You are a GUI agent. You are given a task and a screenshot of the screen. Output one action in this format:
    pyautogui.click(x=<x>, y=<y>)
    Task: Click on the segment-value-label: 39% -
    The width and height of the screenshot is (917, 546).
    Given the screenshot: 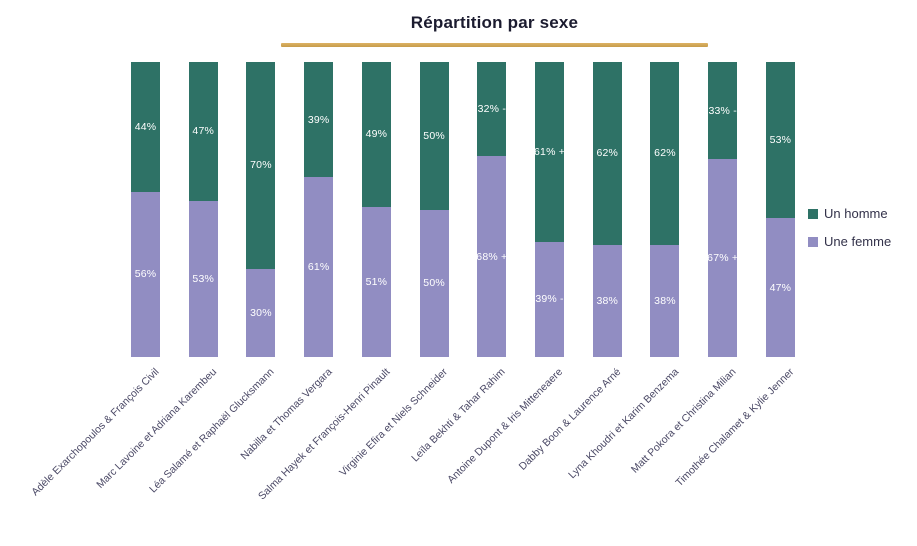 What is the action you would take?
    pyautogui.click(x=549, y=299)
    